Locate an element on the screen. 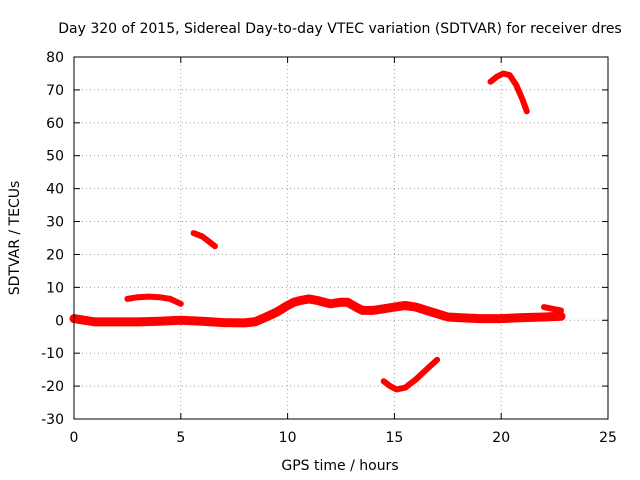 This screenshot has height=480, width=640. series-arc-high is located at coordinates (508, 92).